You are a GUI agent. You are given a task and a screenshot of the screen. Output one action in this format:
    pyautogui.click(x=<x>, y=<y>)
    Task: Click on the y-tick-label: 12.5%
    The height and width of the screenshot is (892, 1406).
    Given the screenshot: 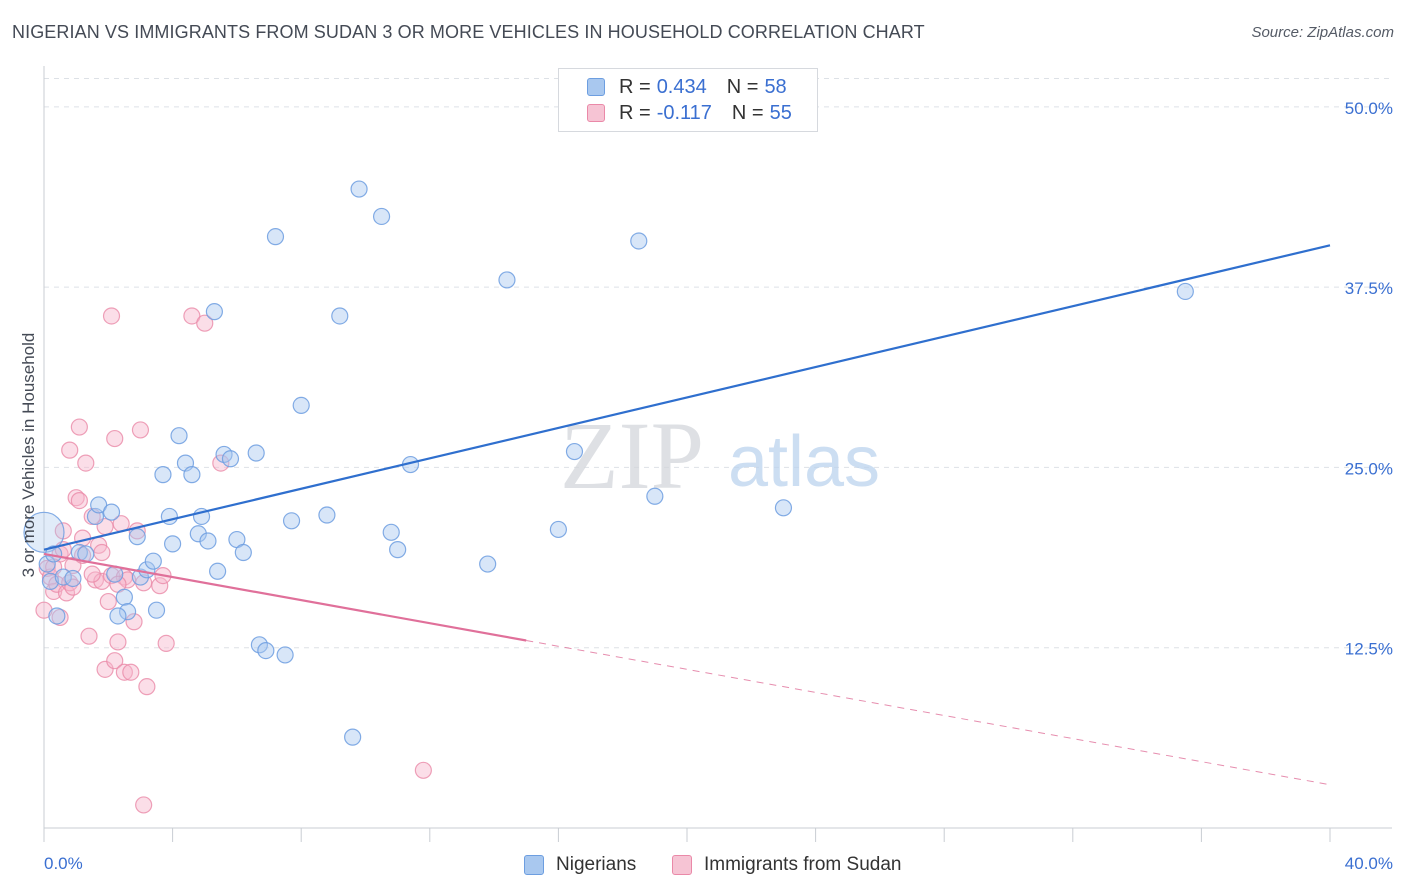 What is the action you would take?
    pyautogui.click(x=1369, y=649)
    